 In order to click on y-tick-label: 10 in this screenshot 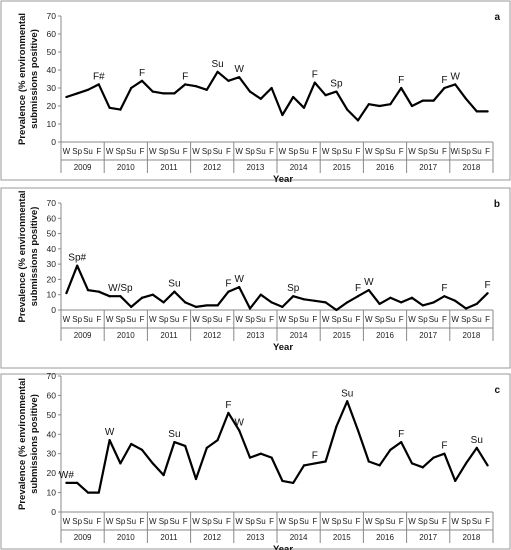, I will do `click(52, 124)`.